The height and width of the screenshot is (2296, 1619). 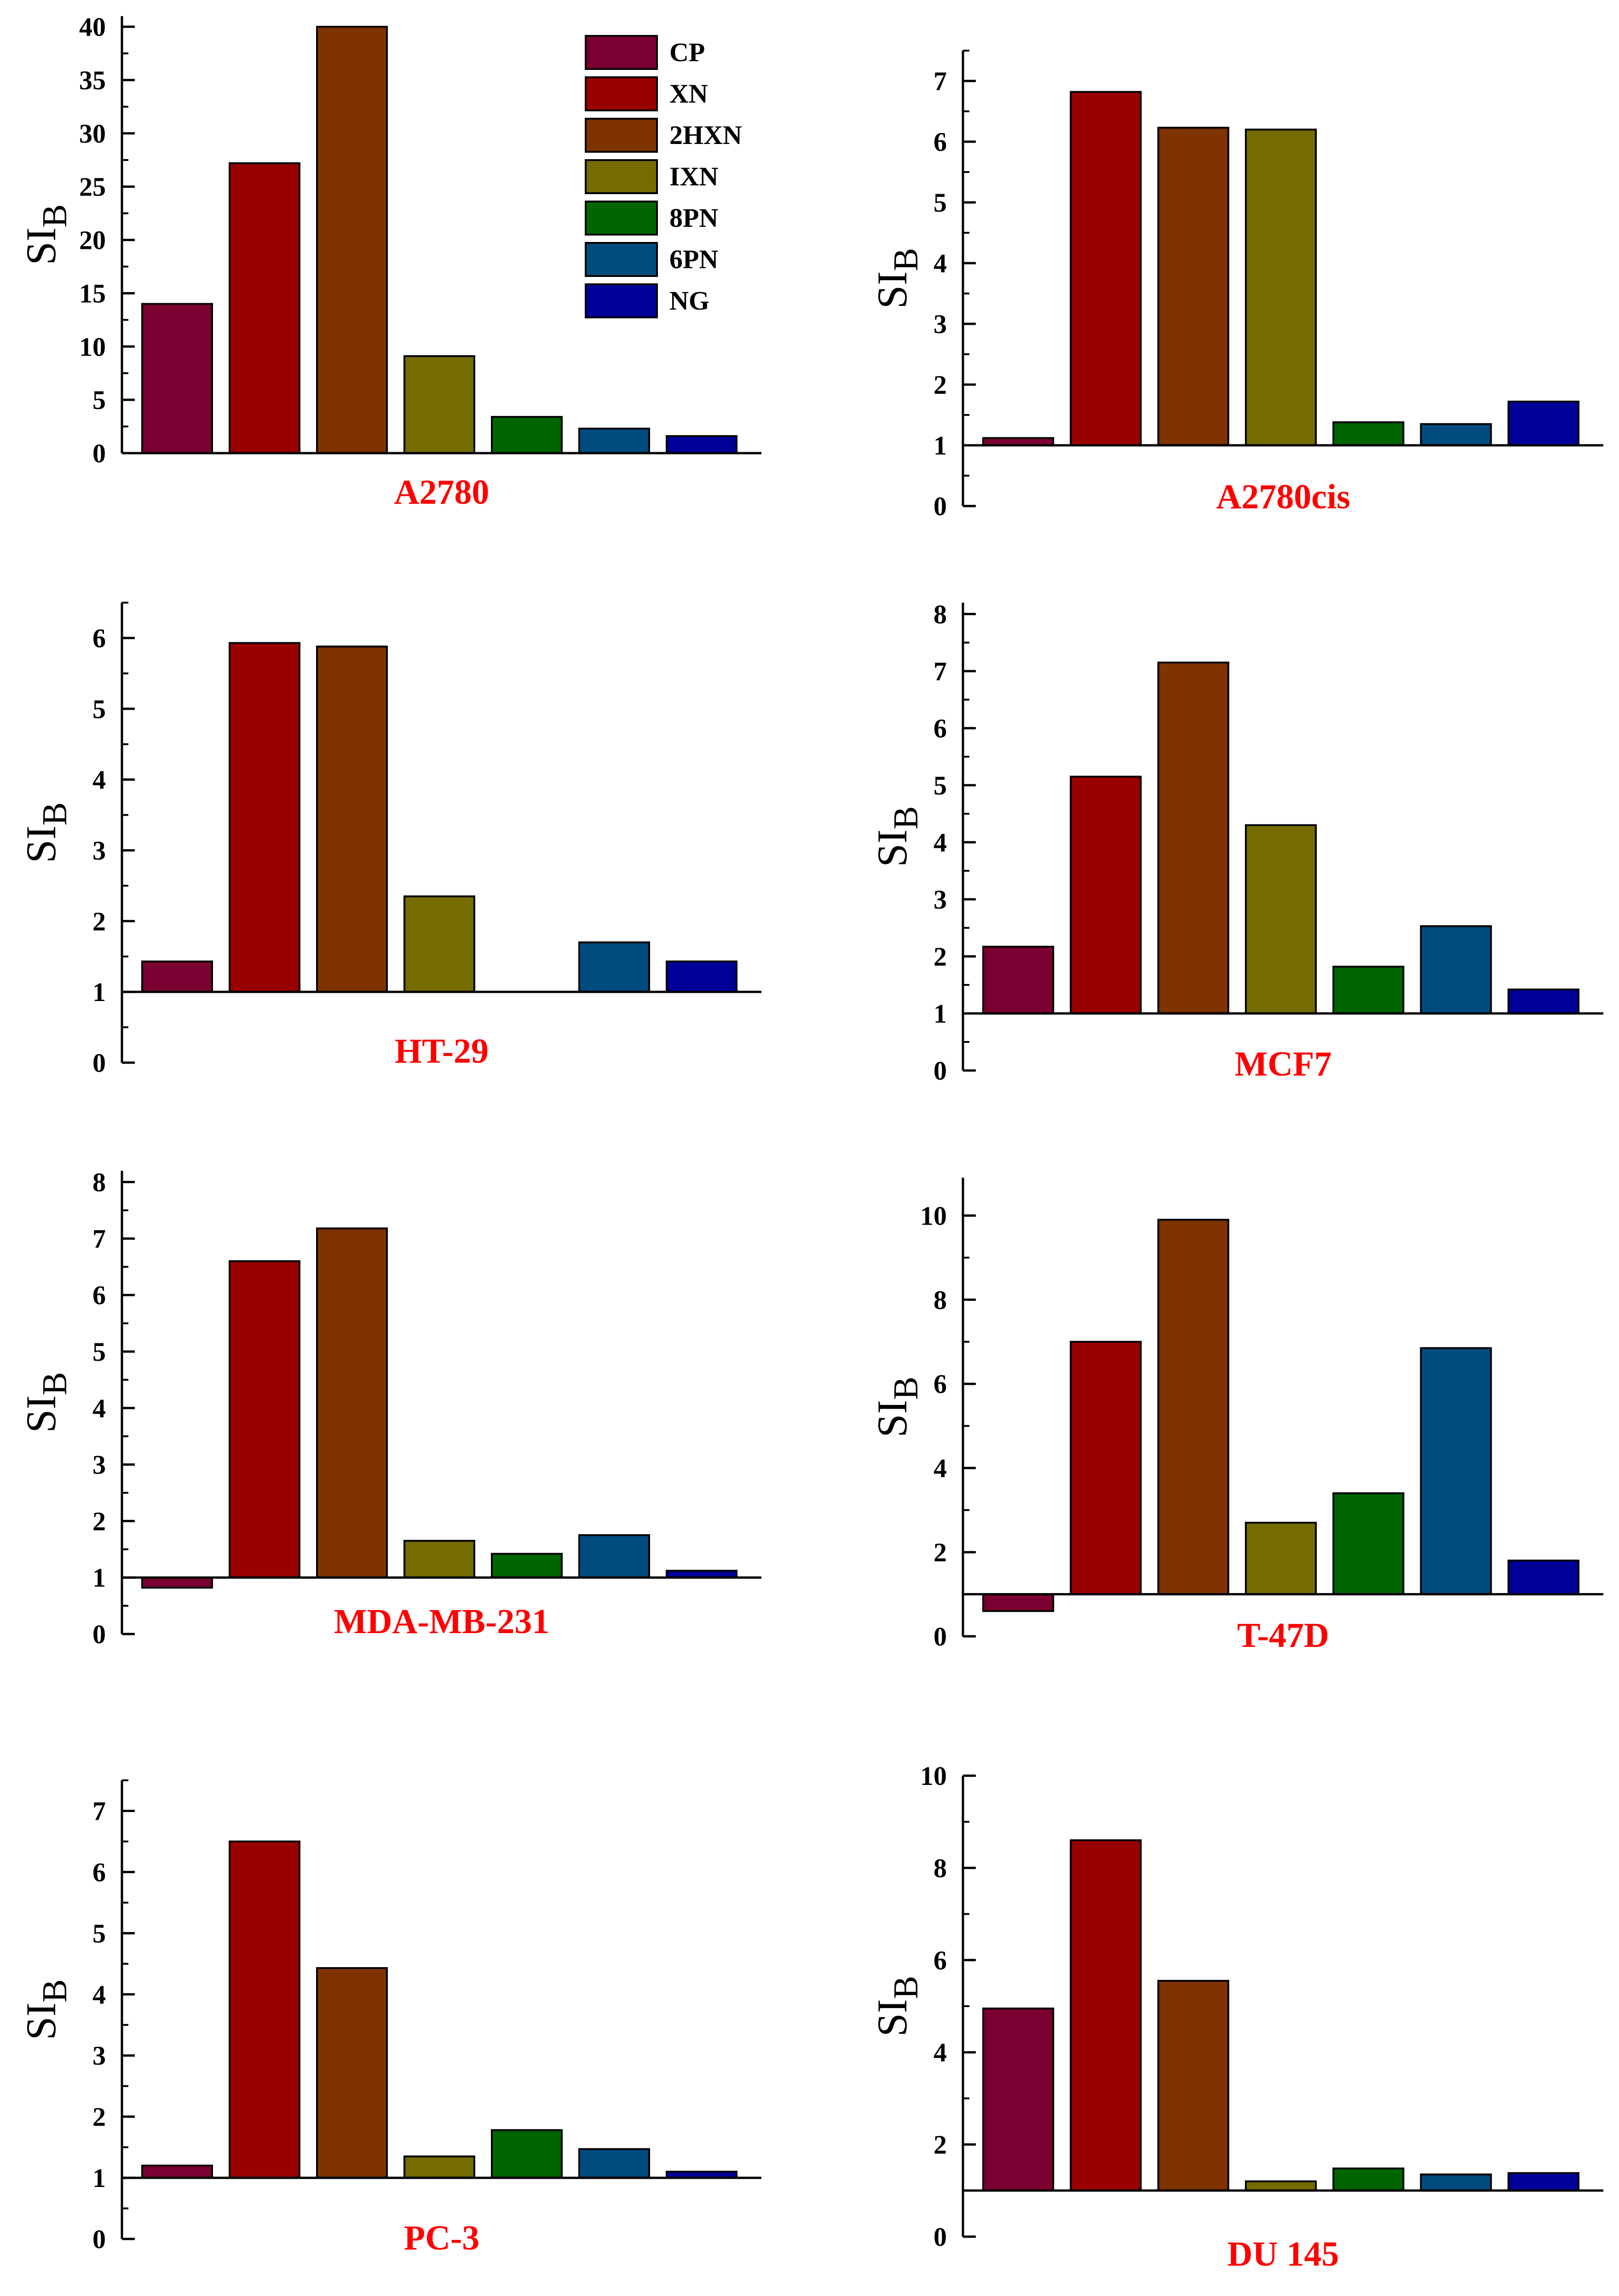 What do you see at coordinates (687, 52) in the screenshot?
I see `legend-label-cp: CP` at bounding box center [687, 52].